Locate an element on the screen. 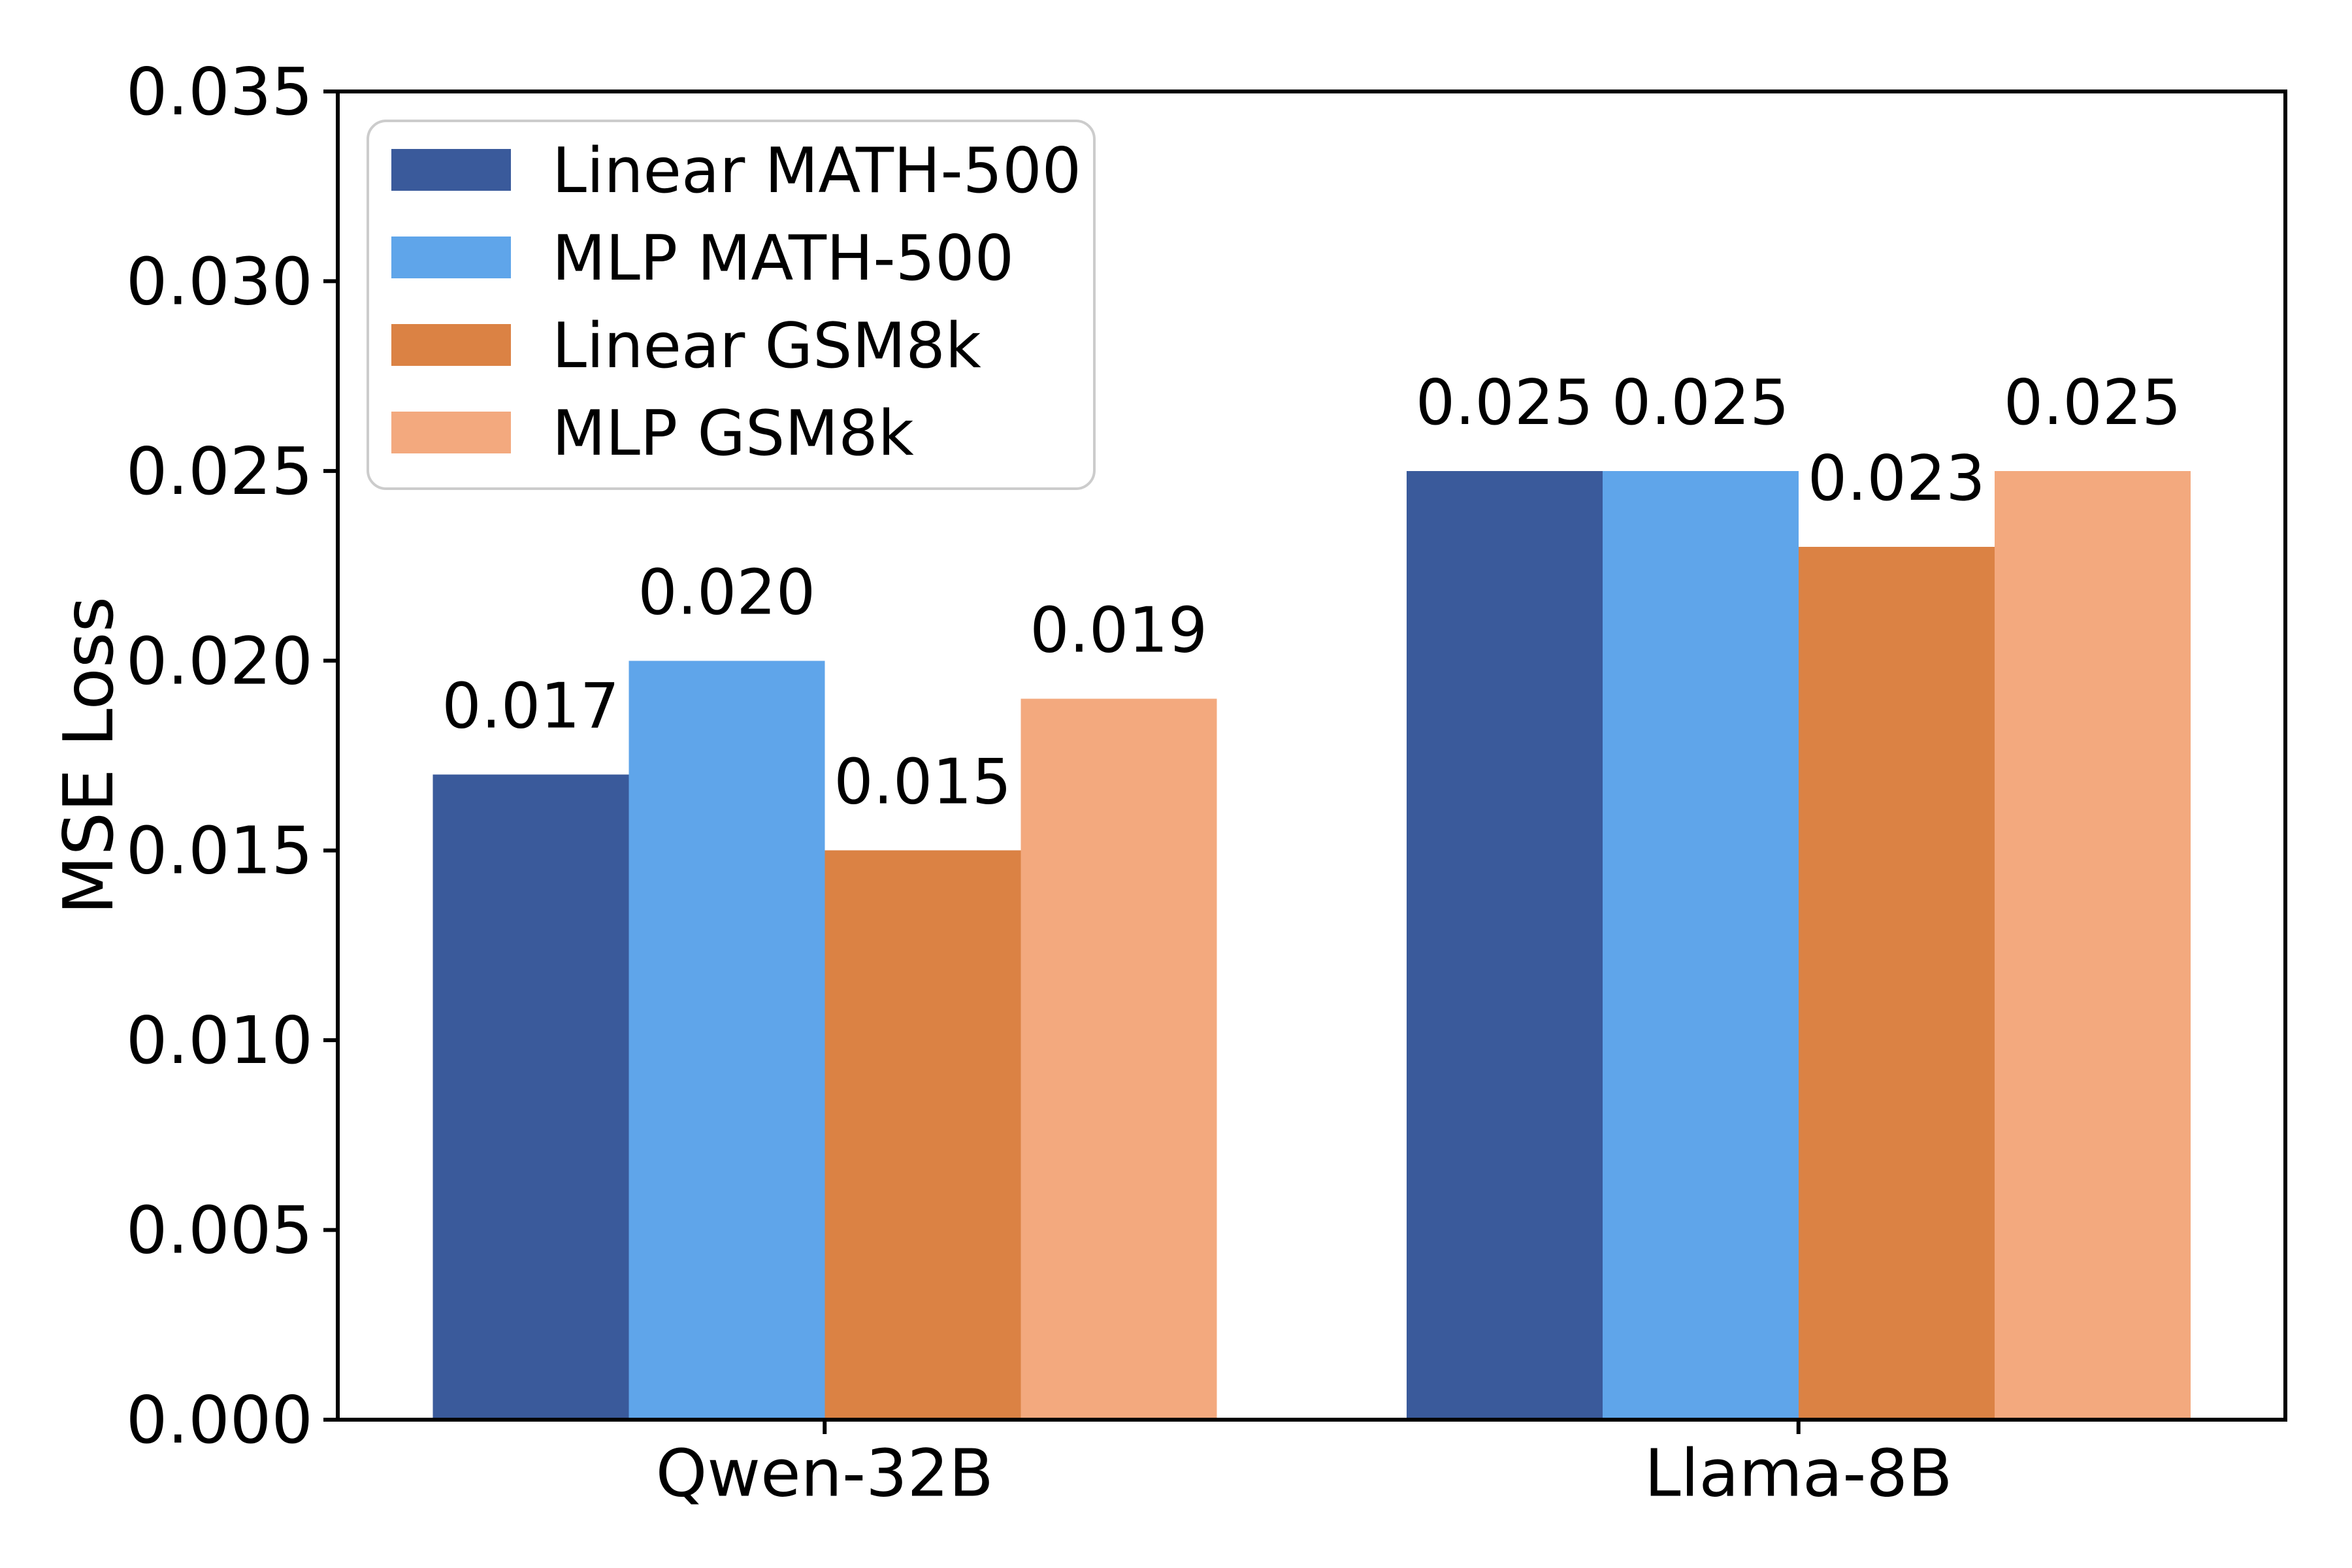 The image size is (2352, 1568). legend is located at coordinates (731, 305).